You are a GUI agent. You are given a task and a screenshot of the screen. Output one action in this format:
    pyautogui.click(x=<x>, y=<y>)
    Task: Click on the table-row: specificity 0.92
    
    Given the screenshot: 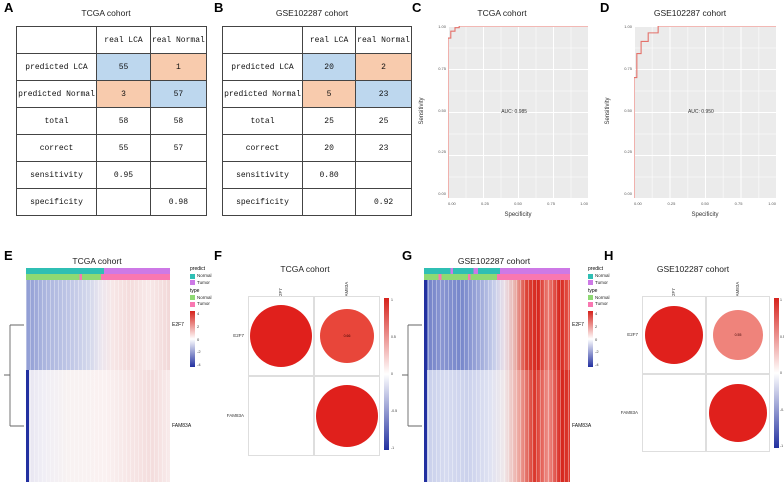 What is the action you would take?
    pyautogui.click(x=317, y=202)
    